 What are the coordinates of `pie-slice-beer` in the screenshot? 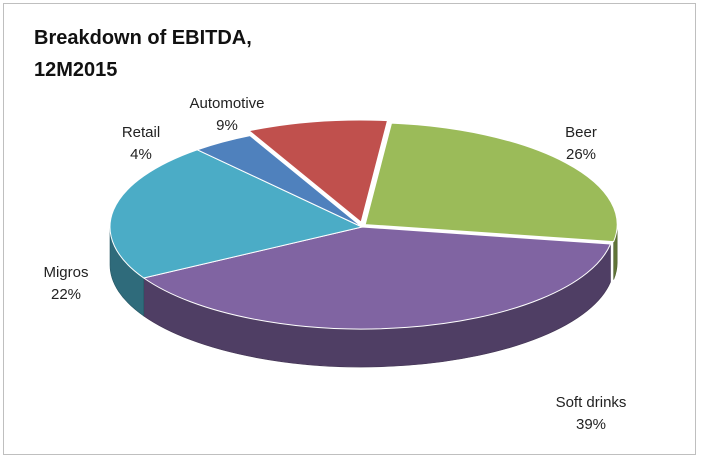 It's located at (491, 182).